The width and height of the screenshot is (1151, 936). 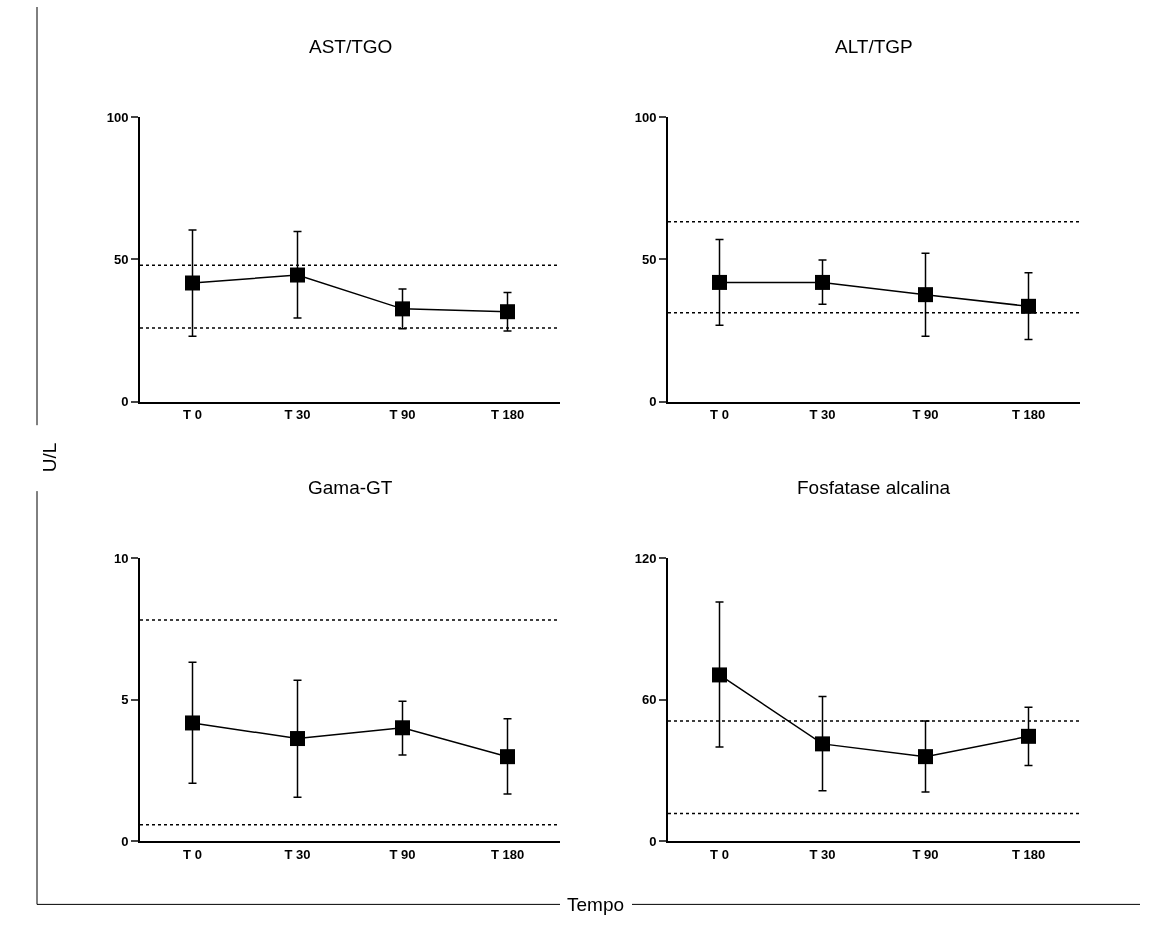 What do you see at coordinates (49, 457) in the screenshot?
I see `y-axis-title: U/L` at bounding box center [49, 457].